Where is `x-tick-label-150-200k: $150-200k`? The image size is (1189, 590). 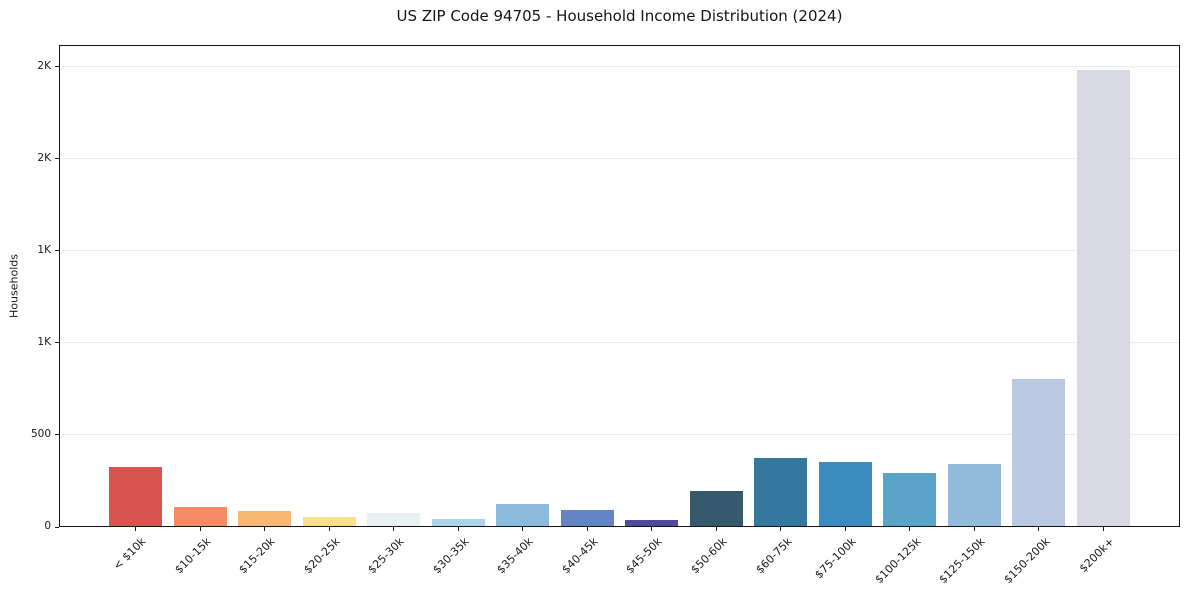 x-tick-label-150-200k: $150-200k is located at coordinates (1027, 561).